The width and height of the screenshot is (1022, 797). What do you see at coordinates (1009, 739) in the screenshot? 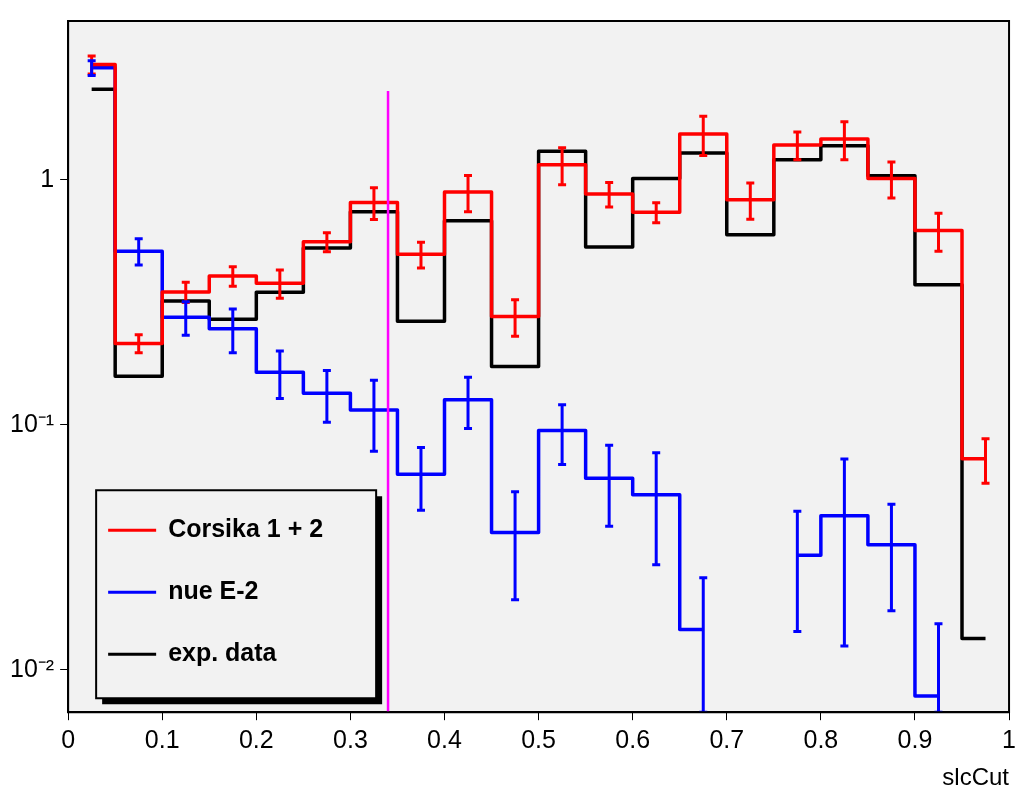
I see `x-tick-label: 1` at bounding box center [1009, 739].